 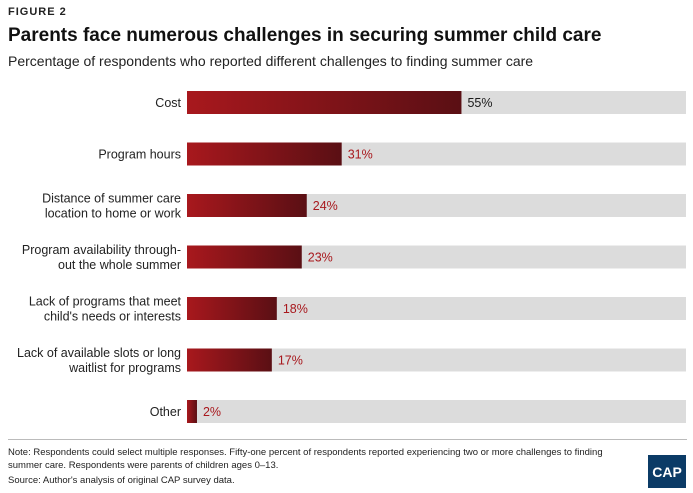 What do you see at coordinates (119, 265) in the screenshot?
I see `category-label-line: out the whole summer` at bounding box center [119, 265].